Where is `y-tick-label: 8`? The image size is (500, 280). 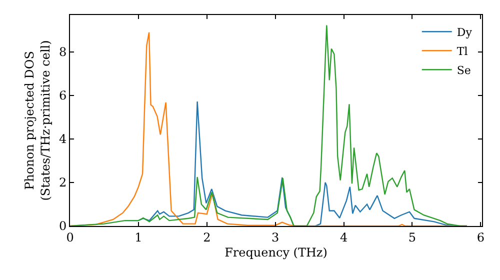 y-tick-label: 8 is located at coordinates (62, 52).